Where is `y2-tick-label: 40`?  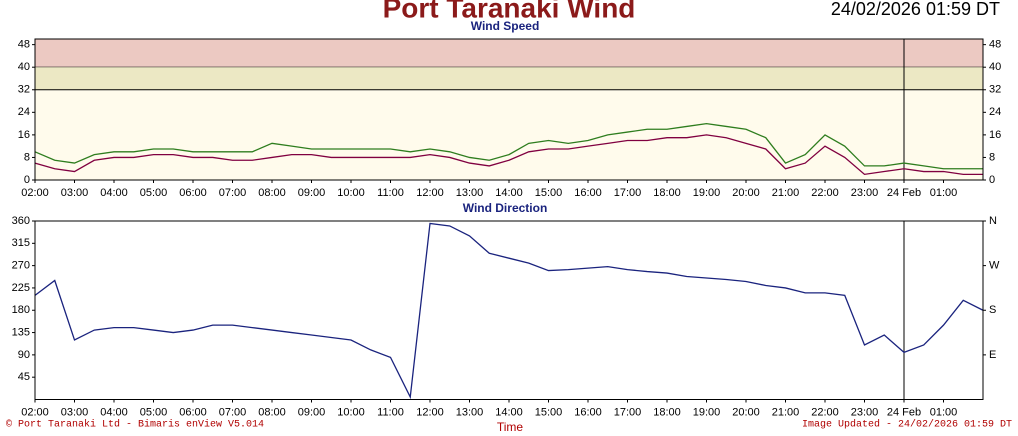
y2-tick-label: 40 is located at coordinates (995, 67).